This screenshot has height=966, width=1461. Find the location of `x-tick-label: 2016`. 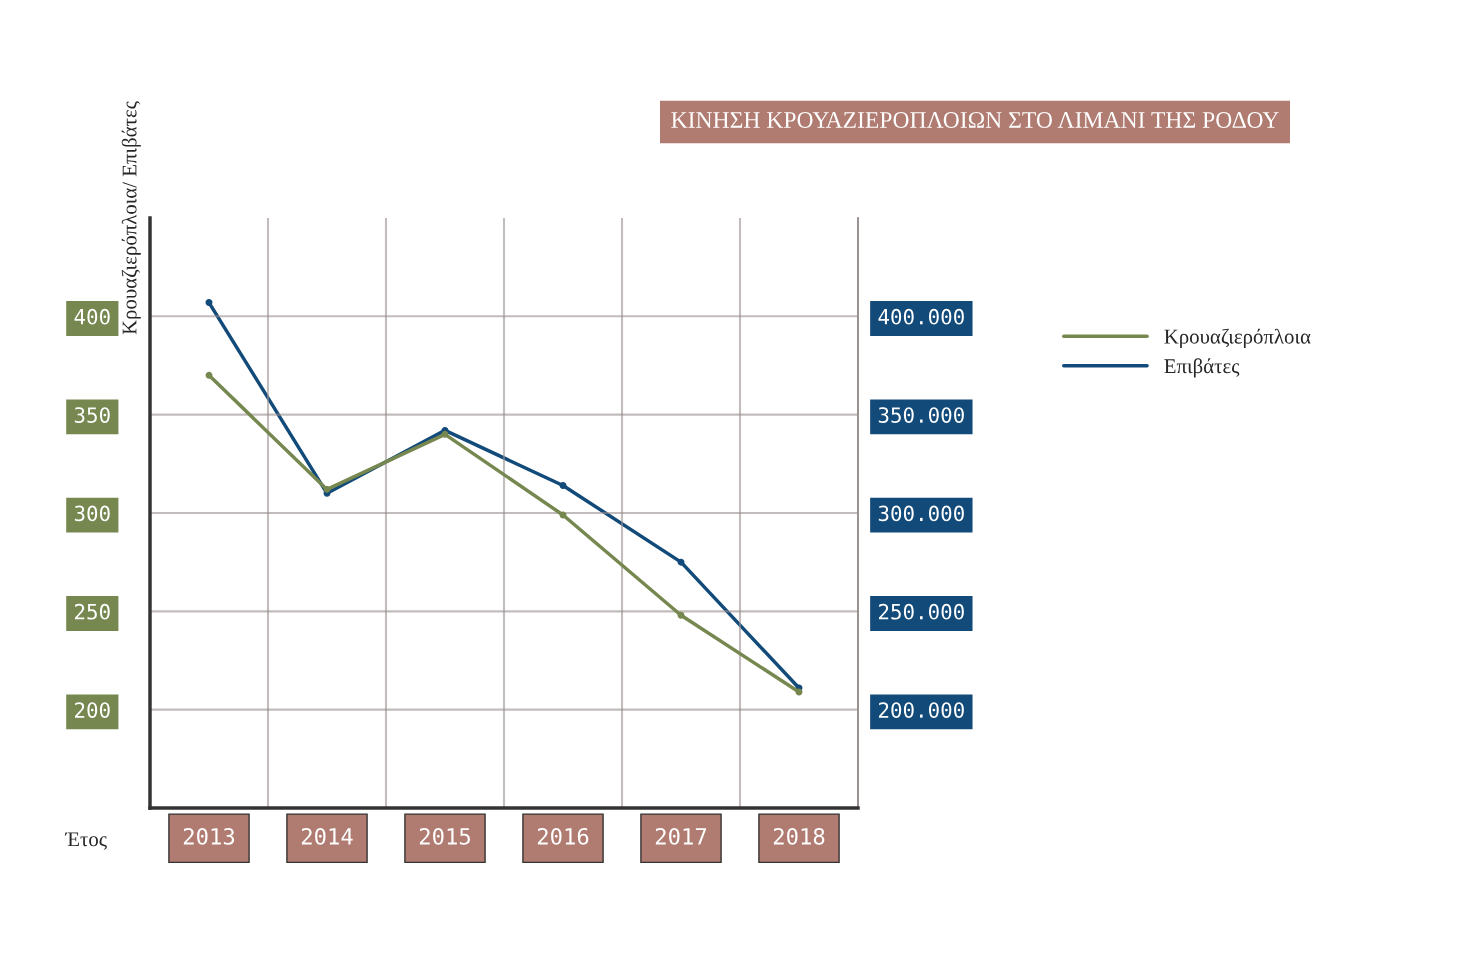

x-tick-label: 2016 is located at coordinates (563, 836).